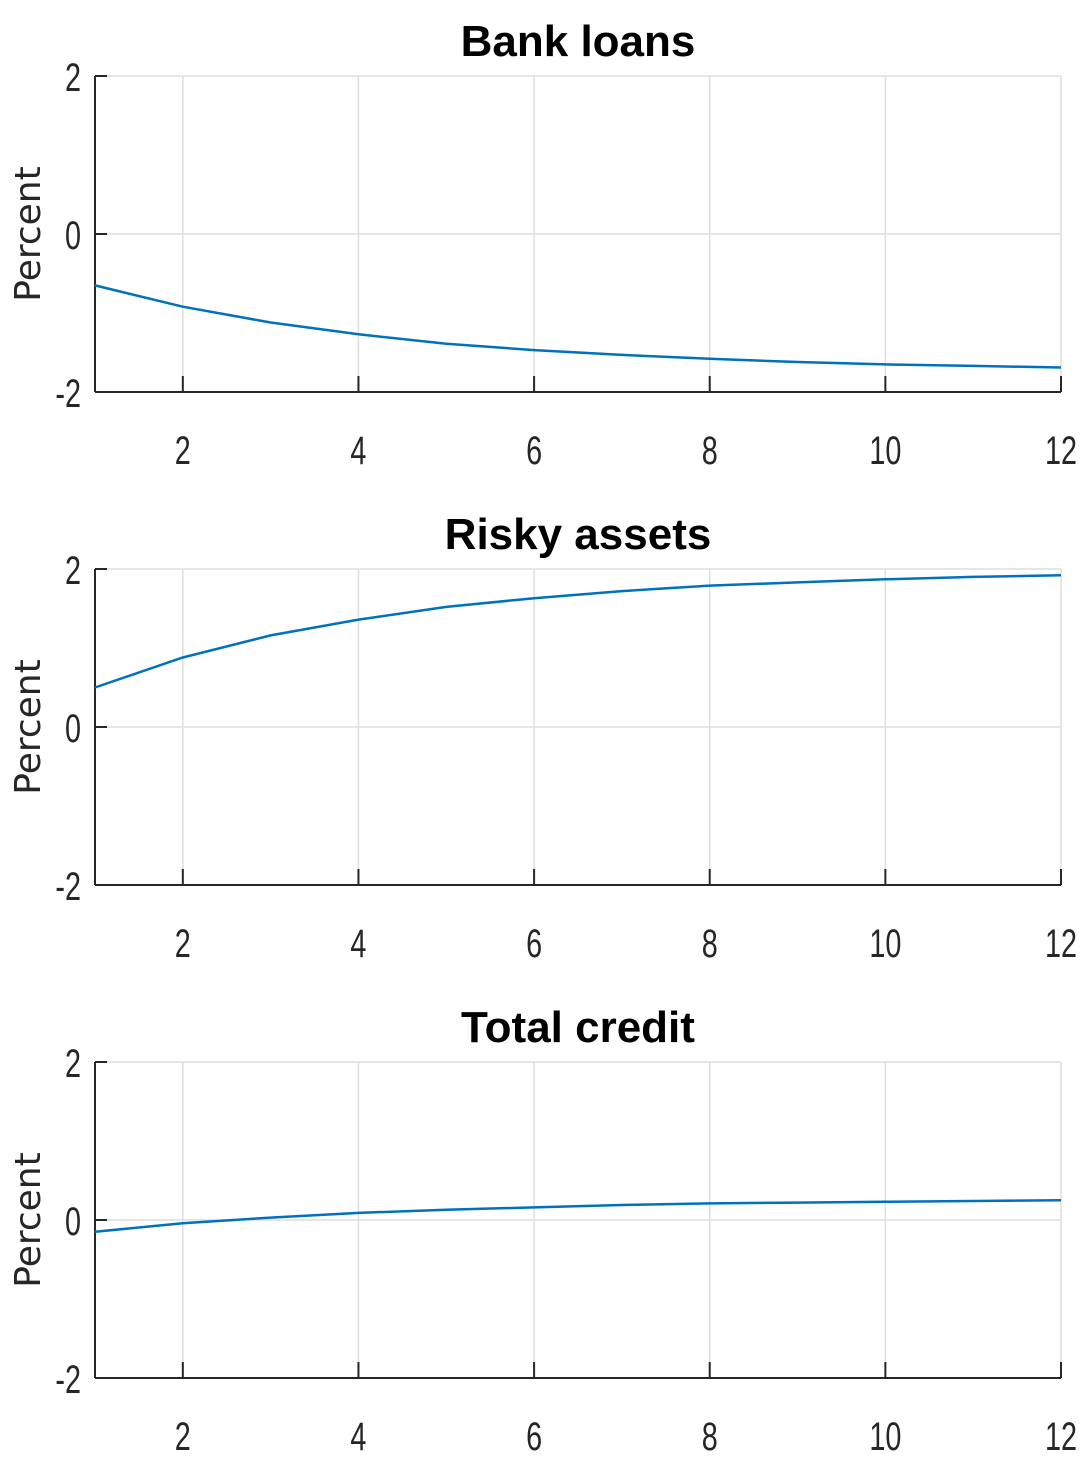  Describe the element at coordinates (578, 534) in the screenshot. I see `chart-title: Risky assets` at that location.